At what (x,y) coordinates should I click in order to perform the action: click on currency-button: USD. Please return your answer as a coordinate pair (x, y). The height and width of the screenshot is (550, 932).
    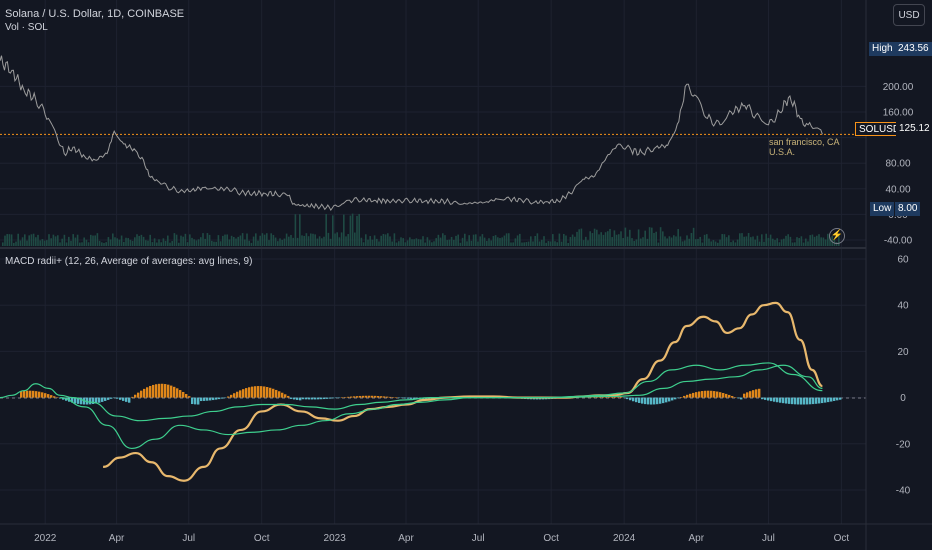
    Looking at the image, I should click on (909, 15).